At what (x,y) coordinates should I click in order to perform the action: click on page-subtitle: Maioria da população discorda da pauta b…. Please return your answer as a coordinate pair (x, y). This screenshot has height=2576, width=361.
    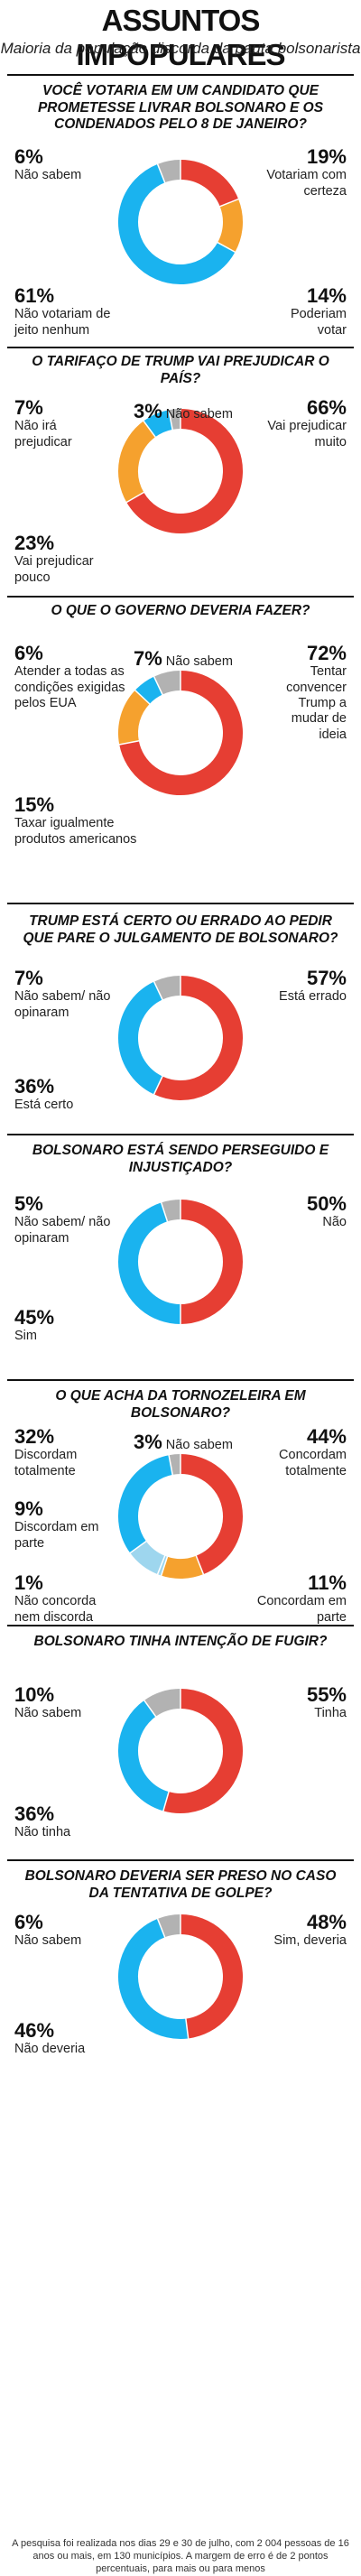
    Looking at the image, I should click on (180, 49).